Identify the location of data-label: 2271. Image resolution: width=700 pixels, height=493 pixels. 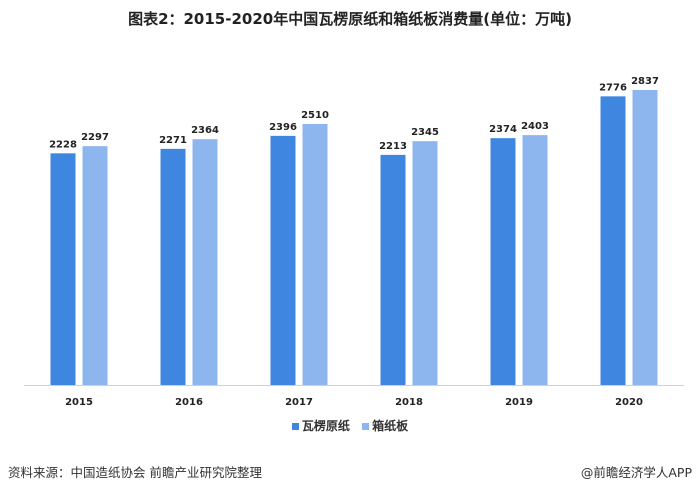
(173, 140).